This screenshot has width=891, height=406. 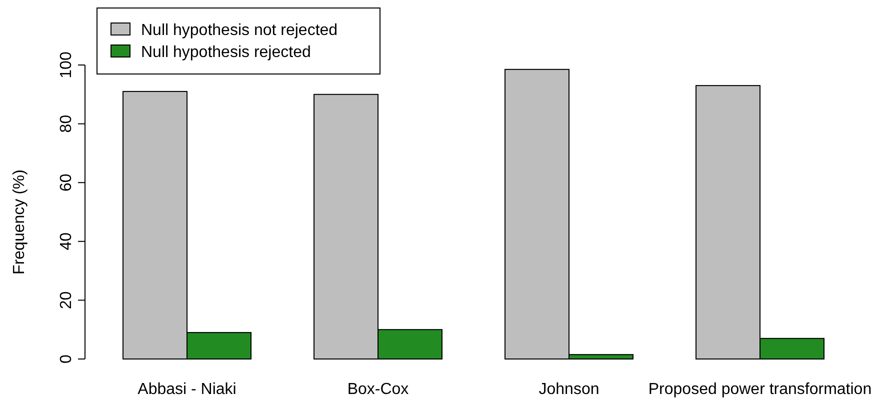 I want to click on legend-label: Null hypothesis not rejected, so click(x=239, y=30).